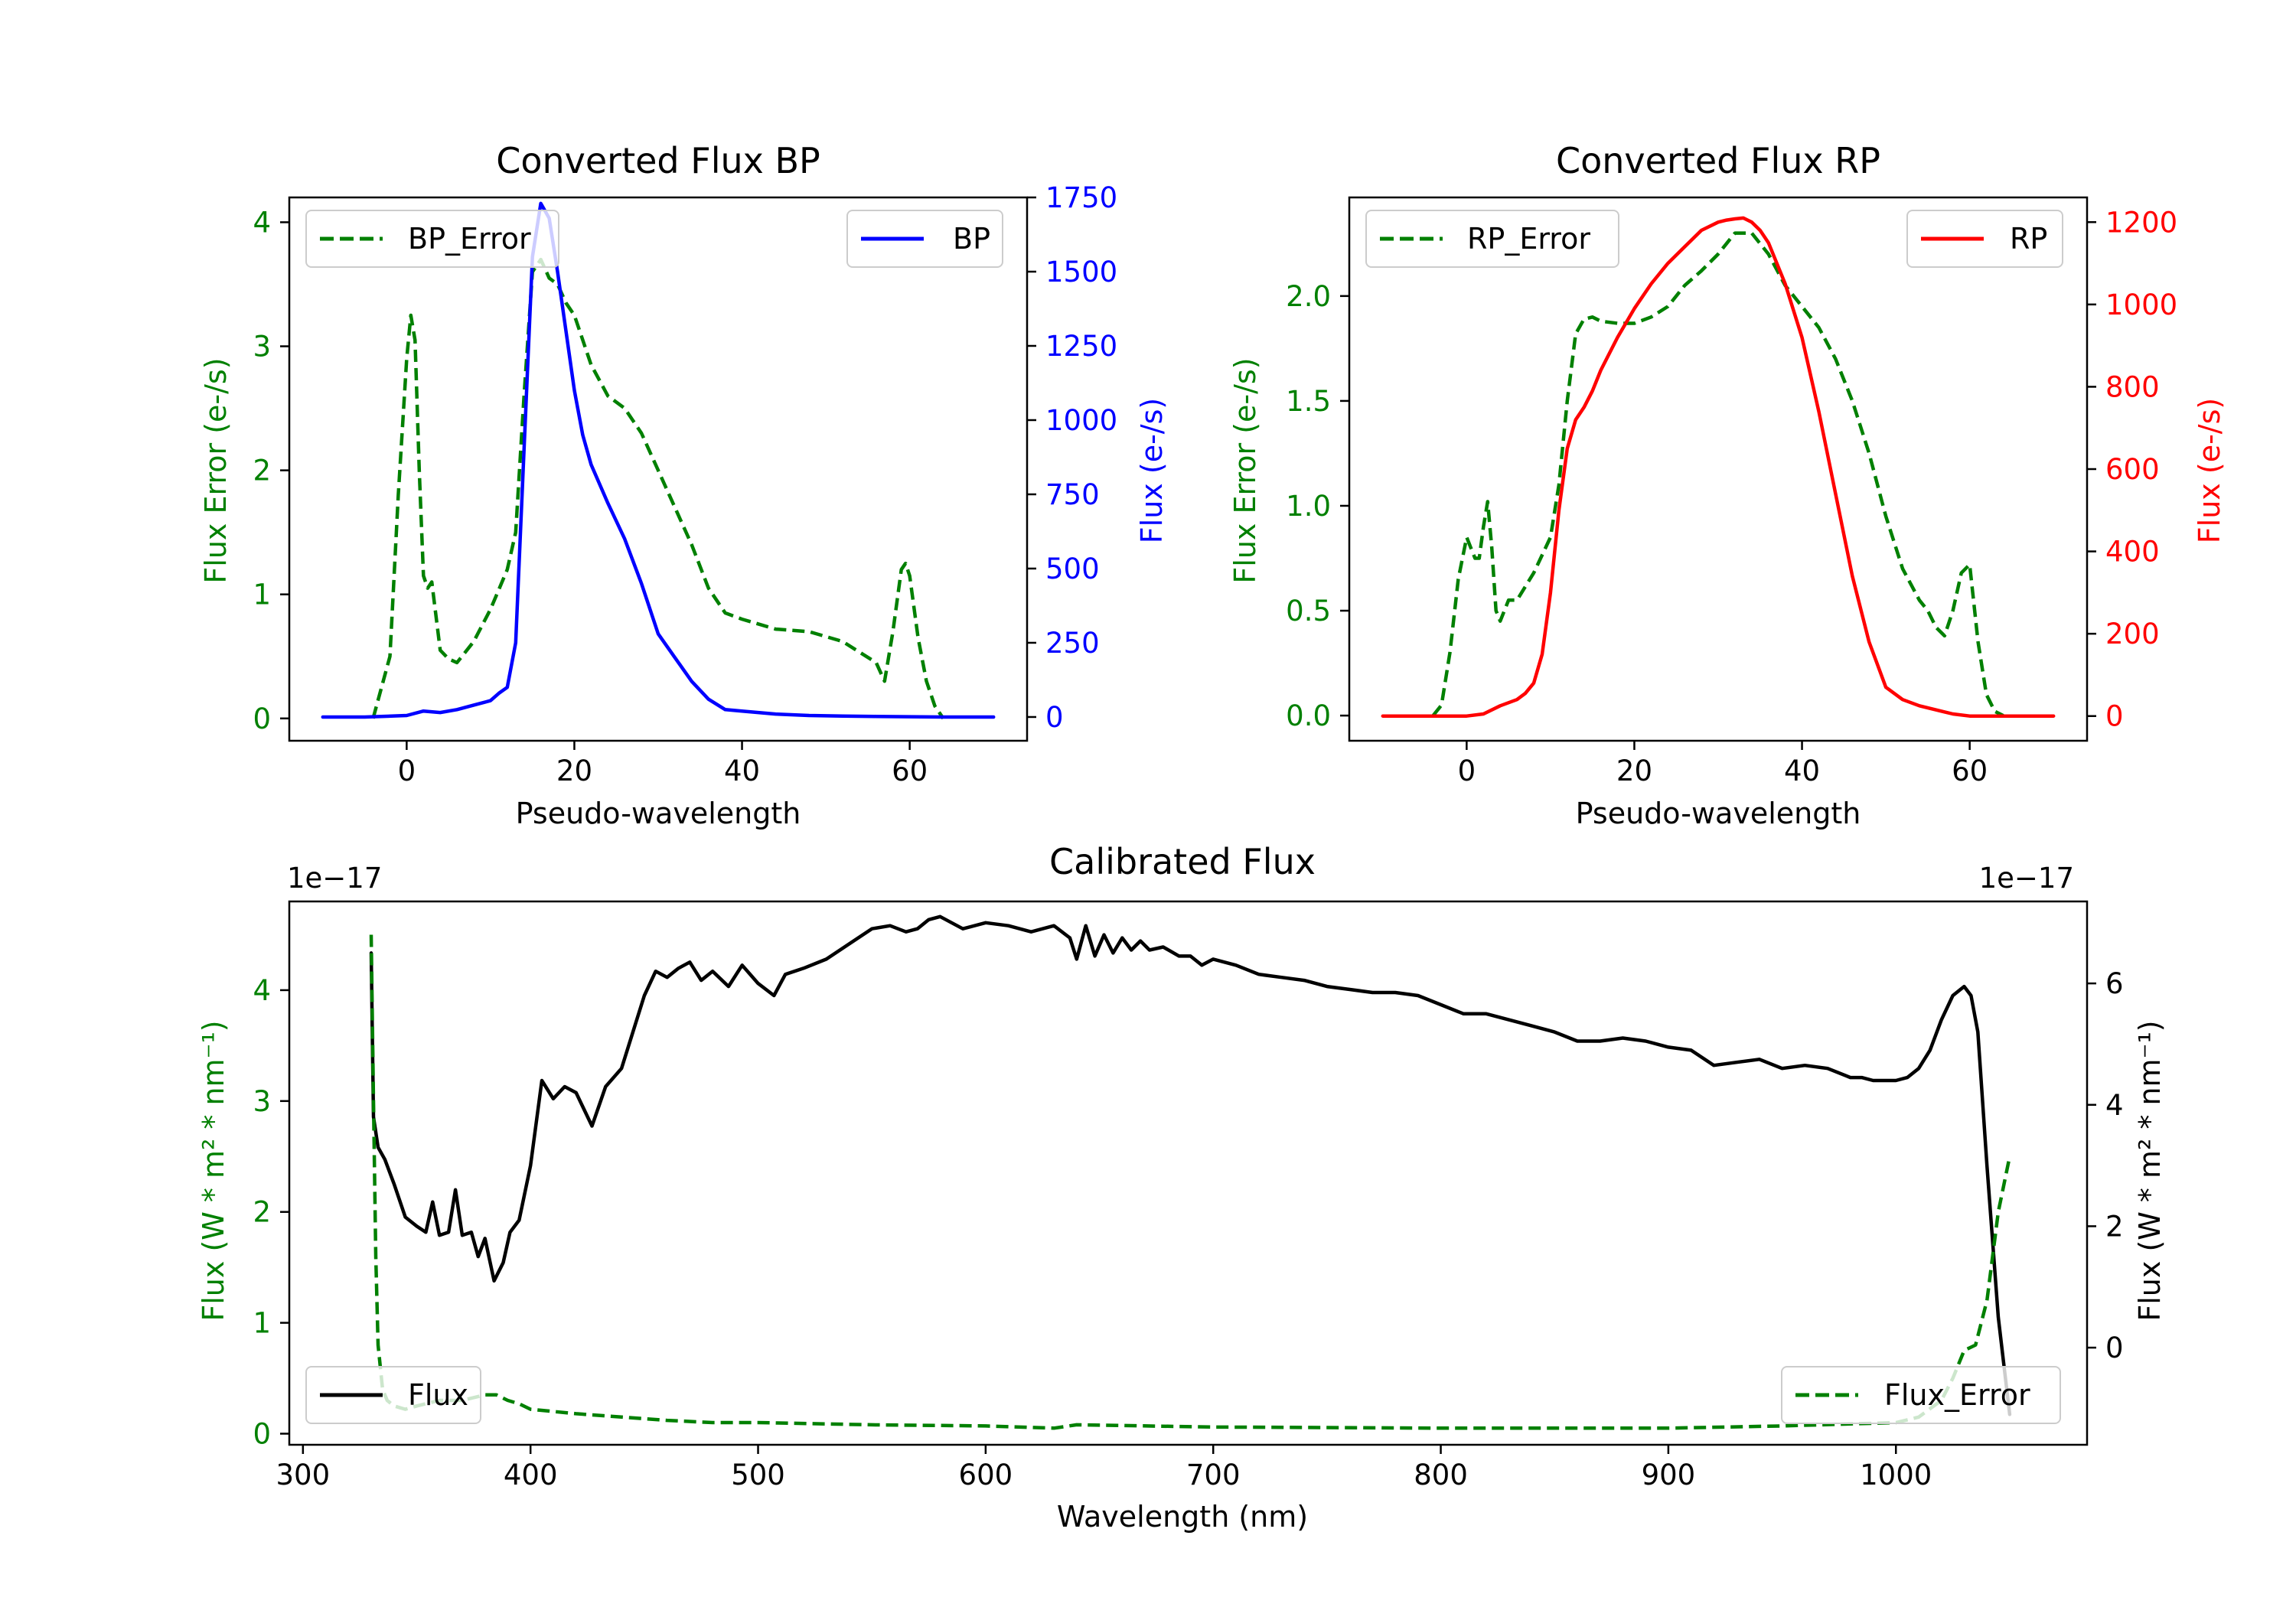 This screenshot has width=2296, height=1607. What do you see at coordinates (2114, 1226) in the screenshot?
I see `y-tick-label-right: 2` at bounding box center [2114, 1226].